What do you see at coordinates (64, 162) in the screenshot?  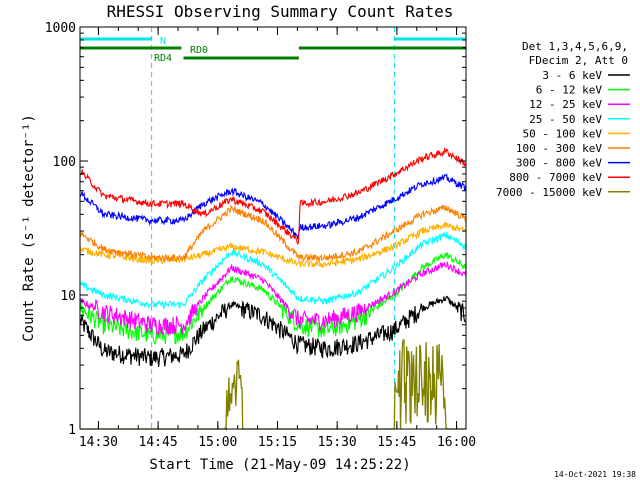 I see `y-tick-label-2: 100` at bounding box center [64, 162].